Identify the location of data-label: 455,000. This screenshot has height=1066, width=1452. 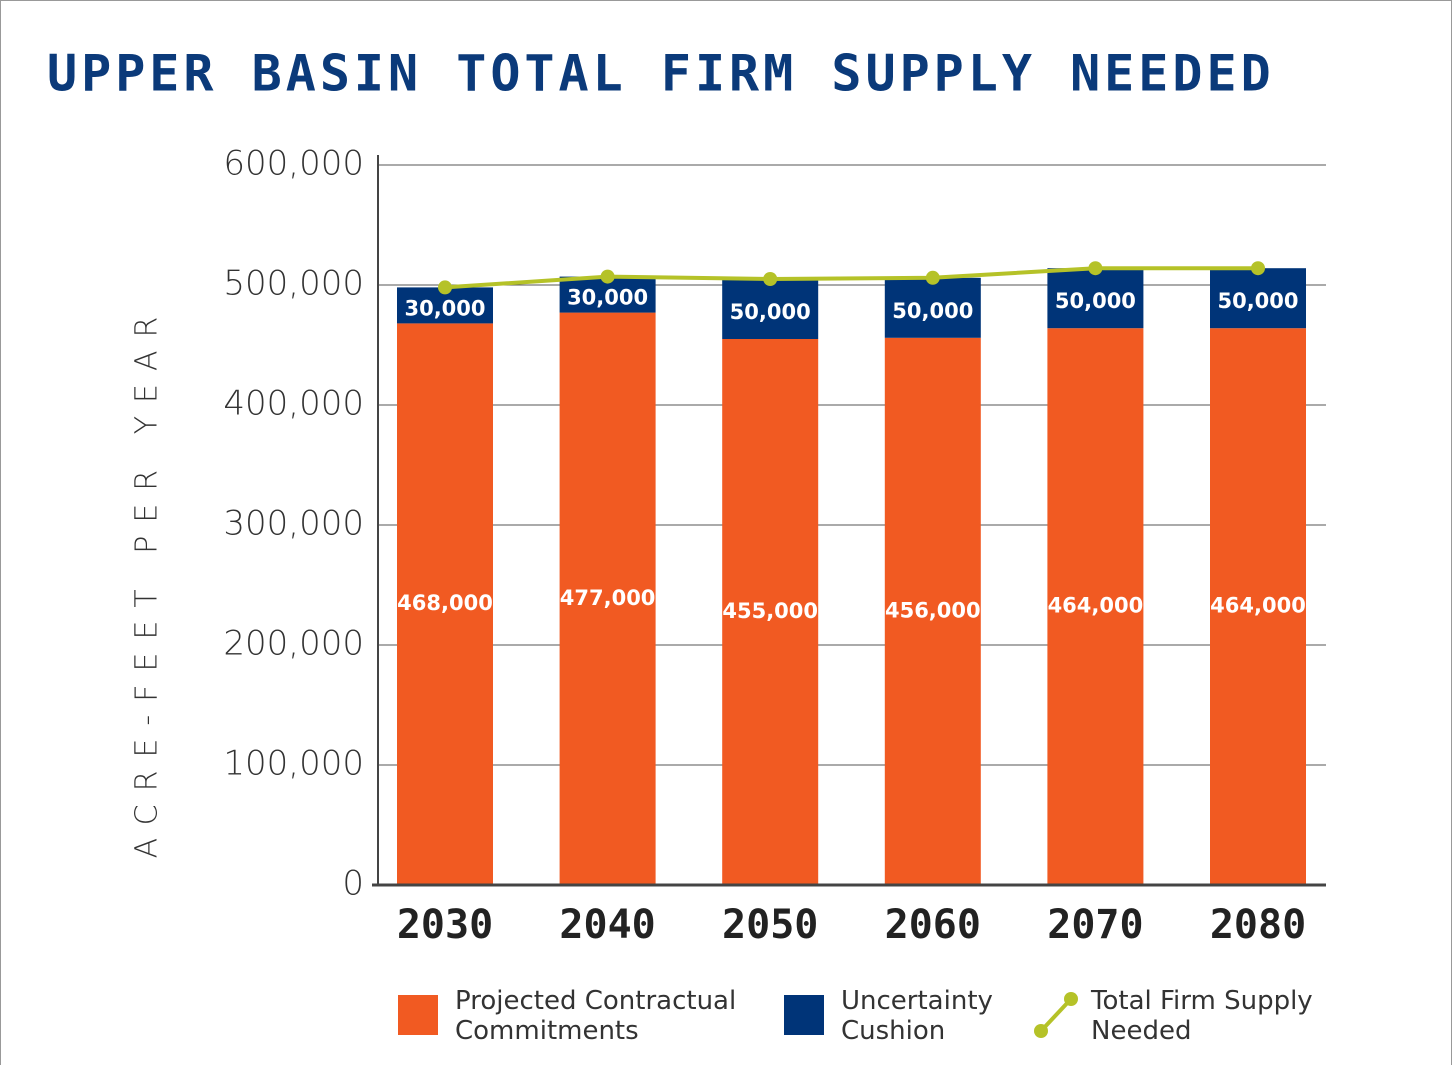
(770, 611).